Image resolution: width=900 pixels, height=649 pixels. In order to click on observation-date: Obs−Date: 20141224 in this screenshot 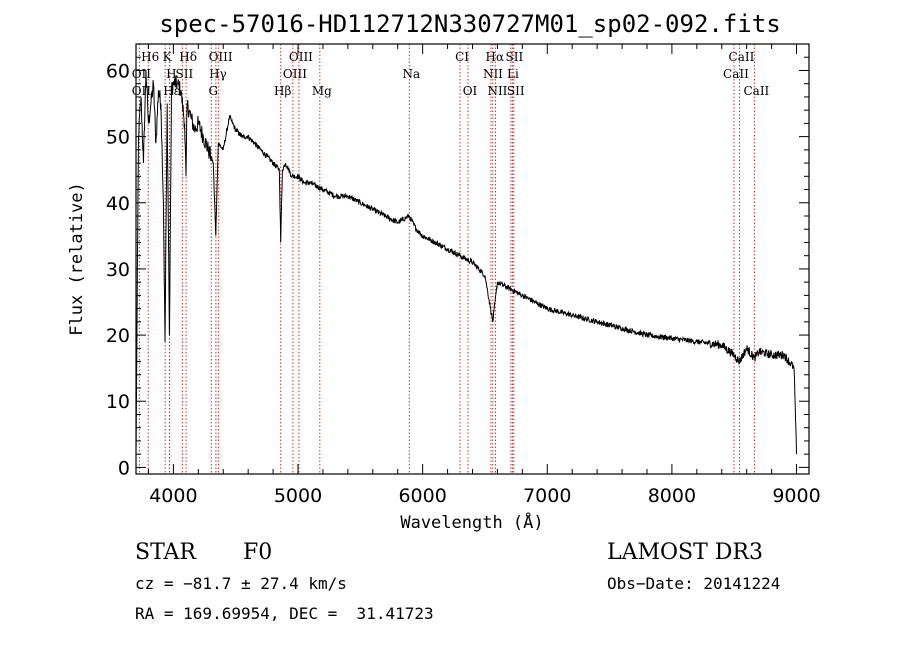, I will do `click(694, 583)`.